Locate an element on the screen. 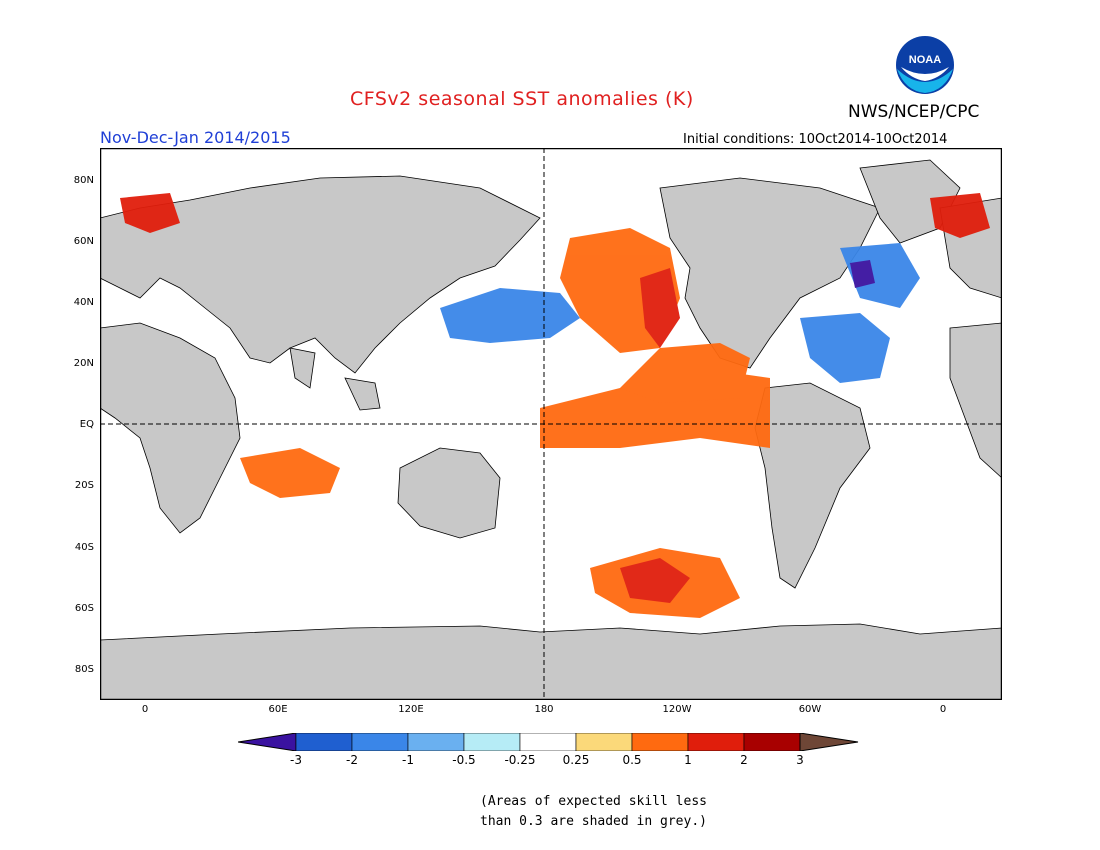  colorbar-tick-label: 0.5 is located at coordinates (632, 760).